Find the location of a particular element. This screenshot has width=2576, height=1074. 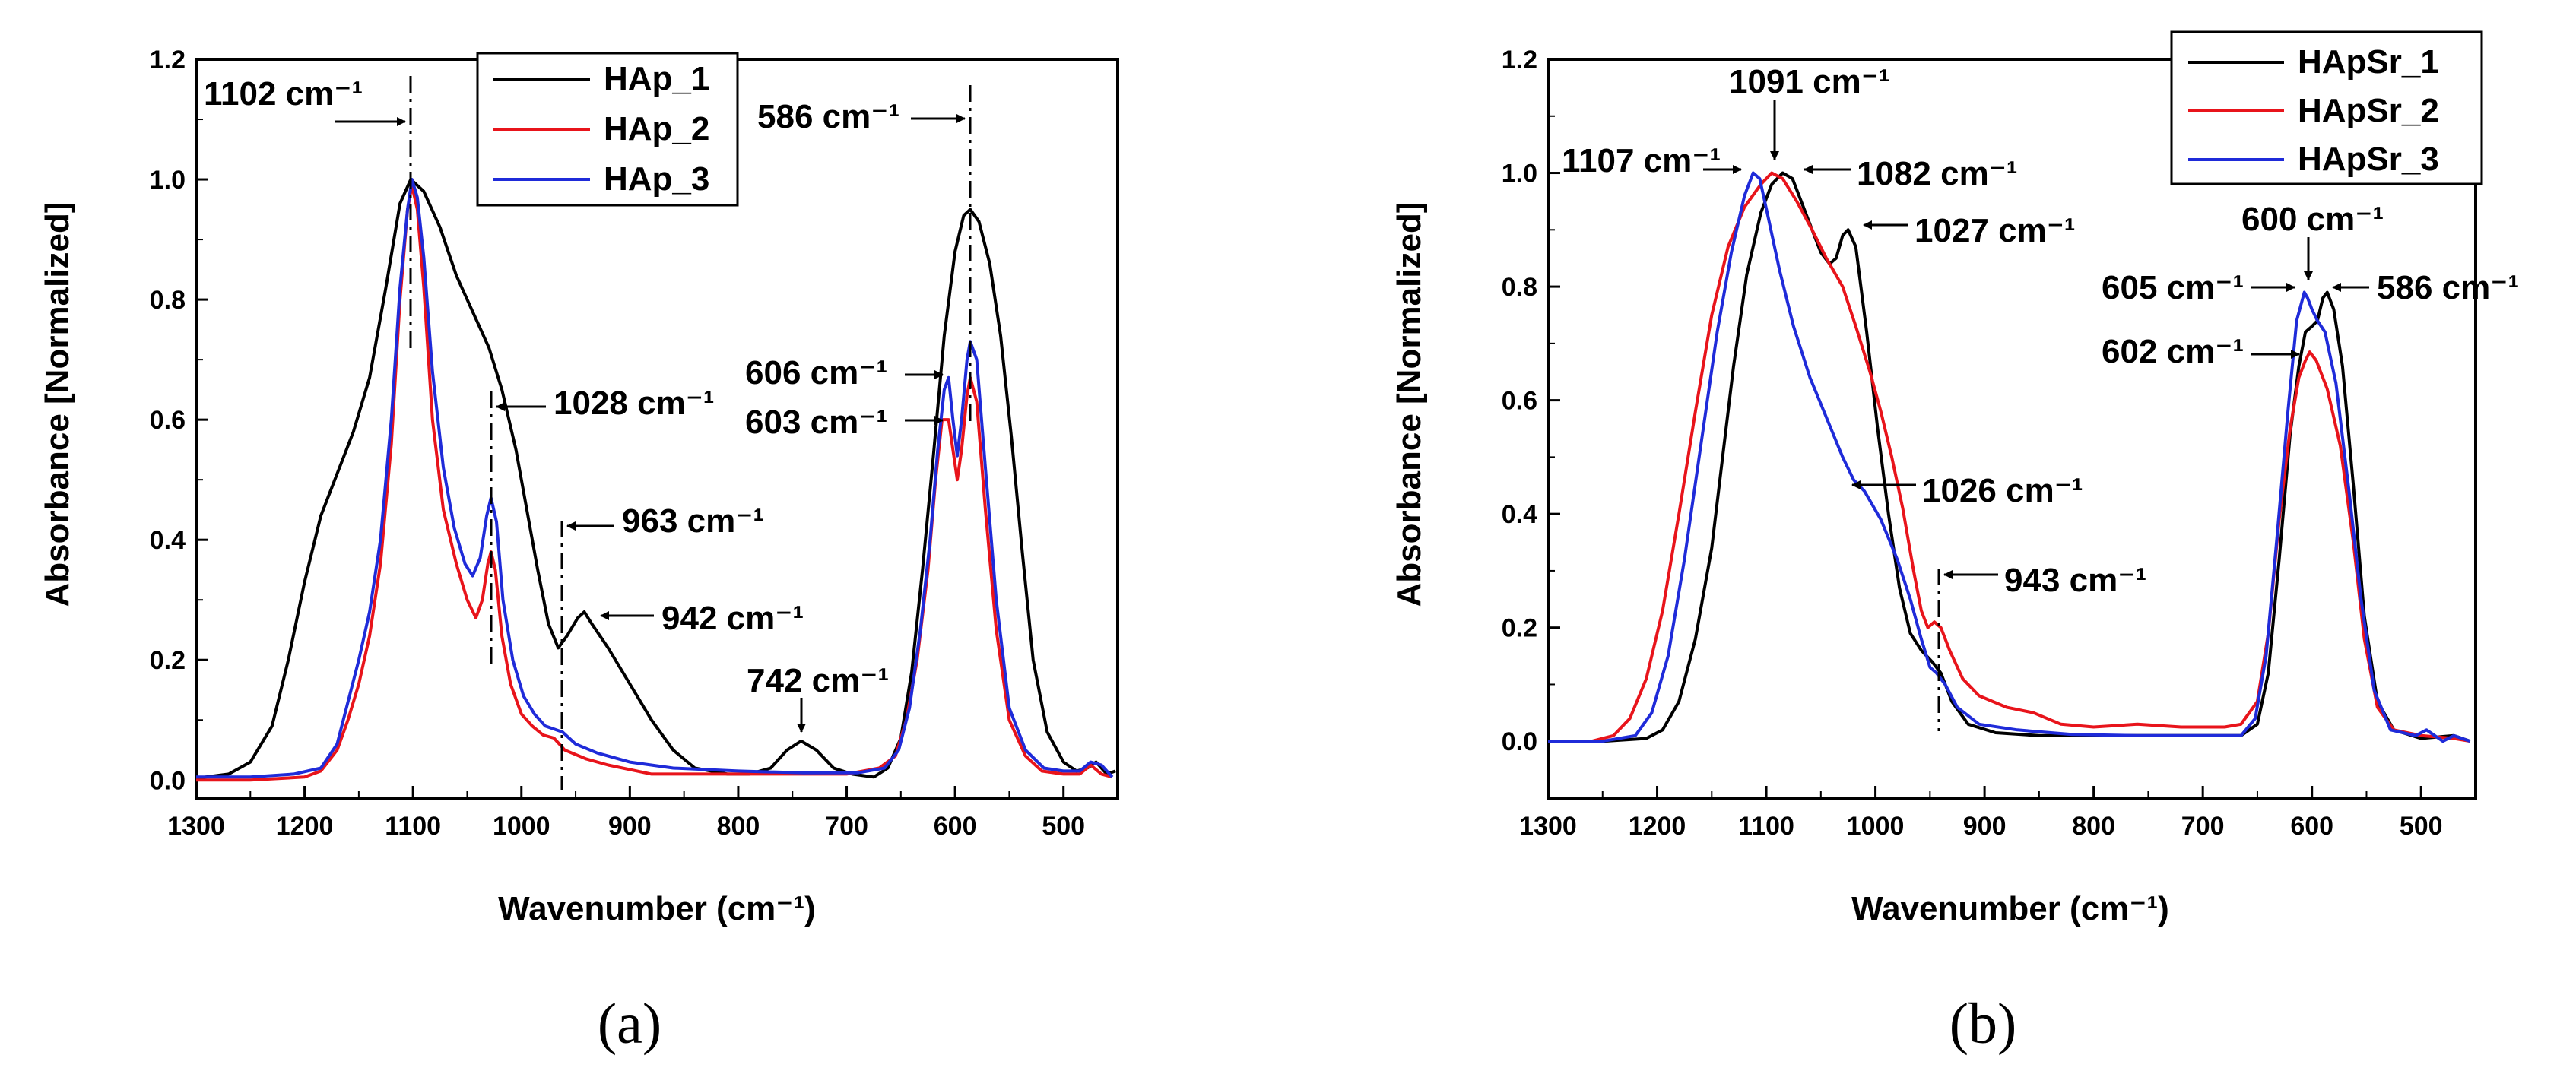

y-ticks-b: 0.0 0.2 0.4 0.6 0.8 1.0 1.2 is located at coordinates (1531, 401).